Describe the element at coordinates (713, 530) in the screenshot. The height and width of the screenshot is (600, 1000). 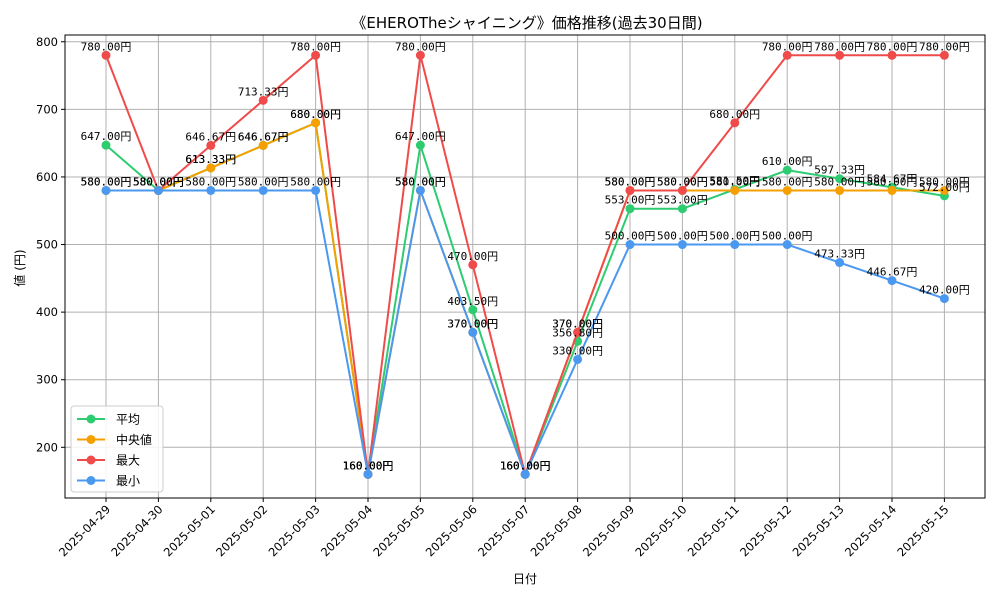
I see `x-tick-label: 2025-05-11` at that location.